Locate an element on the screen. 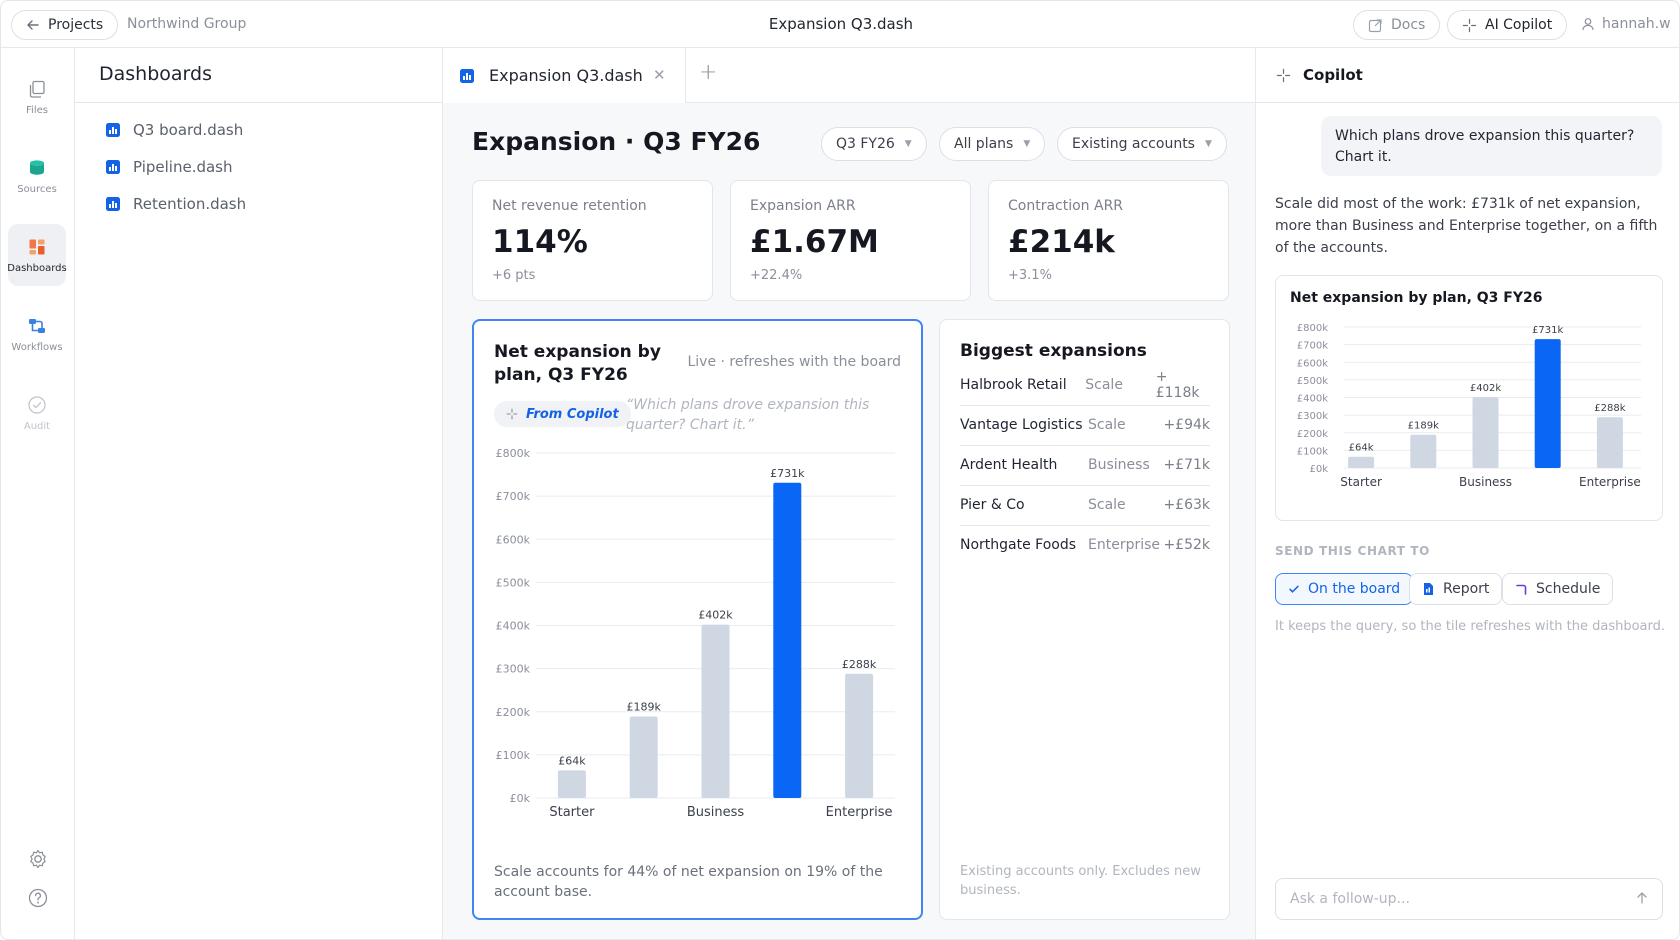 The height and width of the screenshot is (940, 1680). close-icon: ✕ is located at coordinates (659, 75).